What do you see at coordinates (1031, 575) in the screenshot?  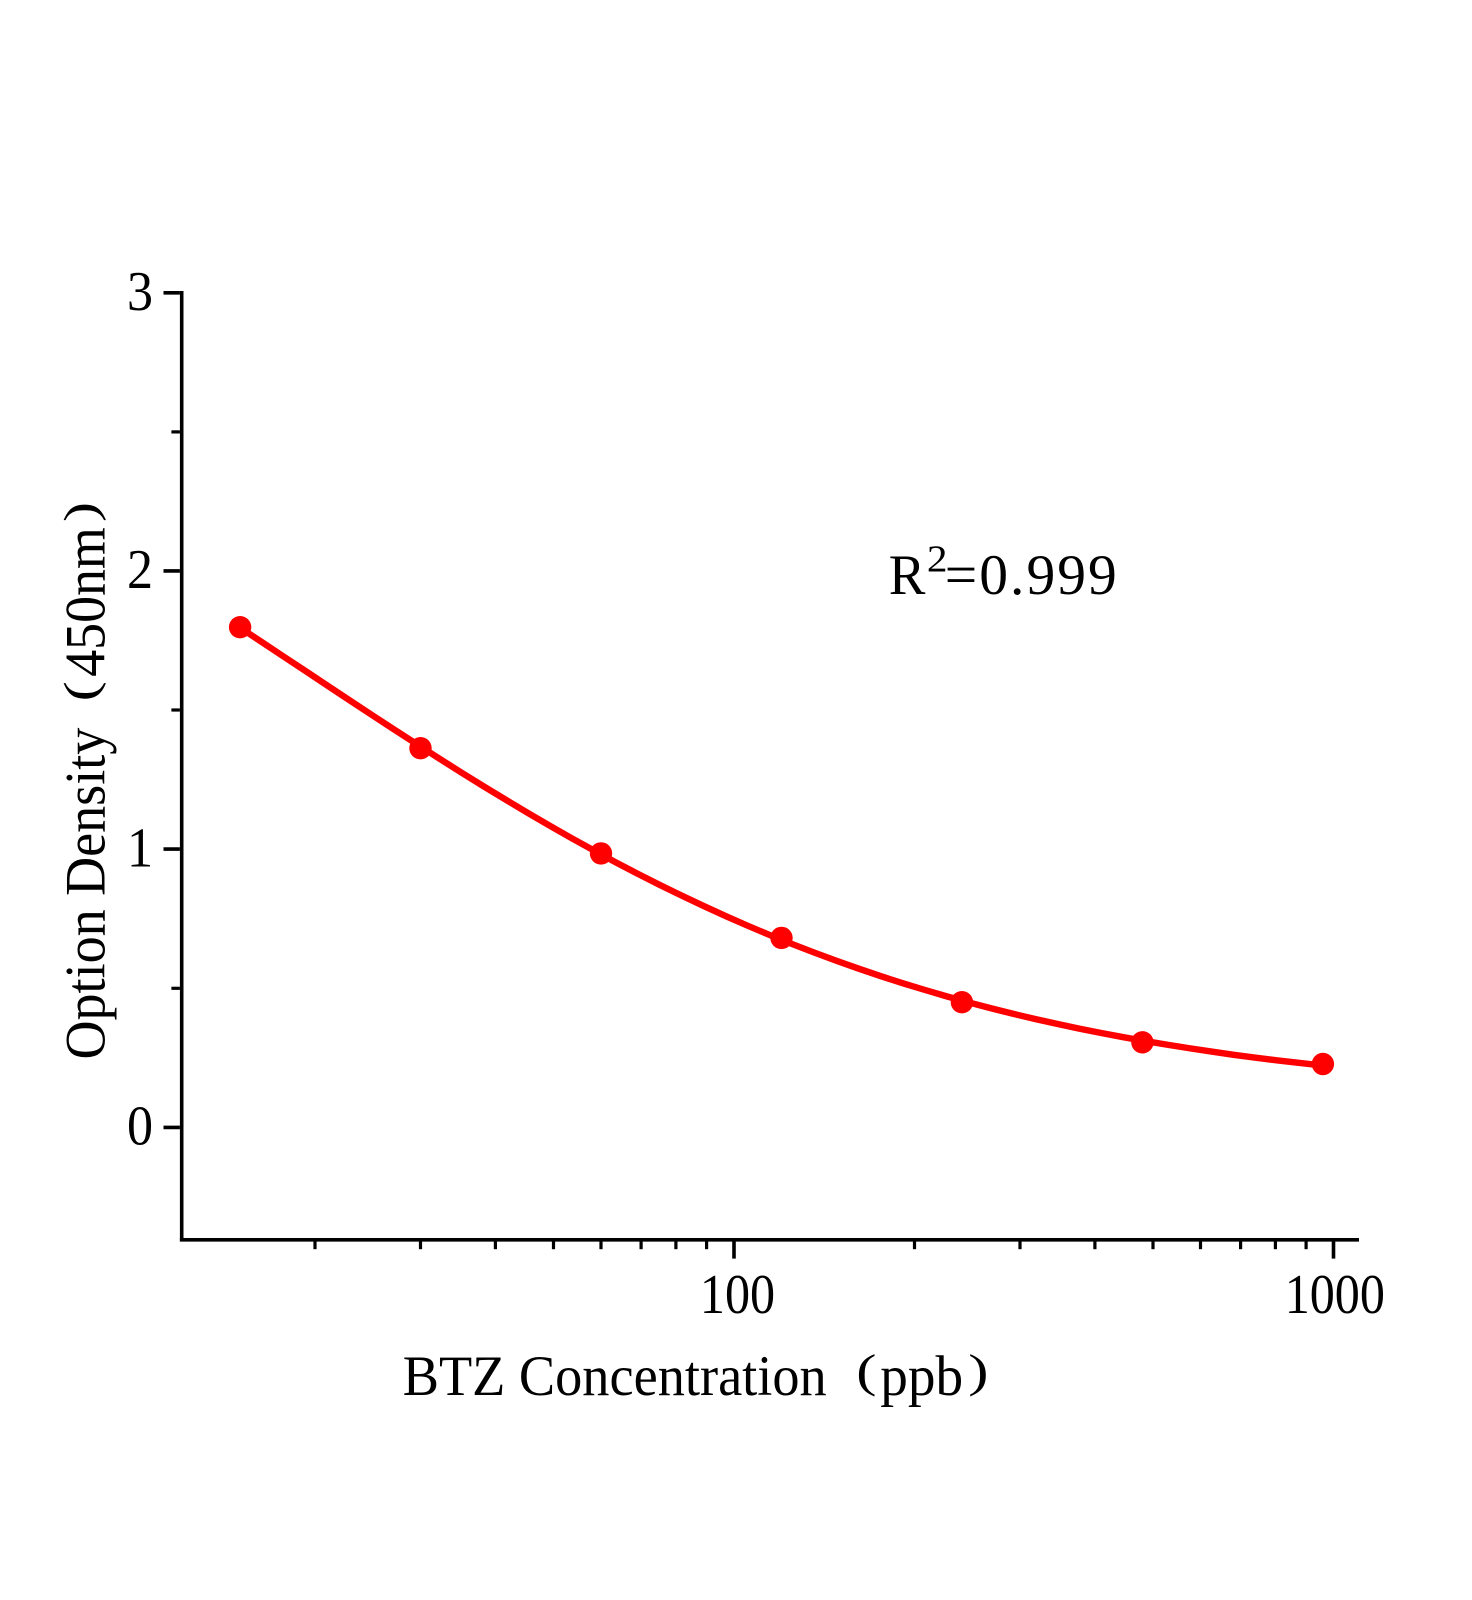 I see `svg-text: =0.999` at bounding box center [1031, 575].